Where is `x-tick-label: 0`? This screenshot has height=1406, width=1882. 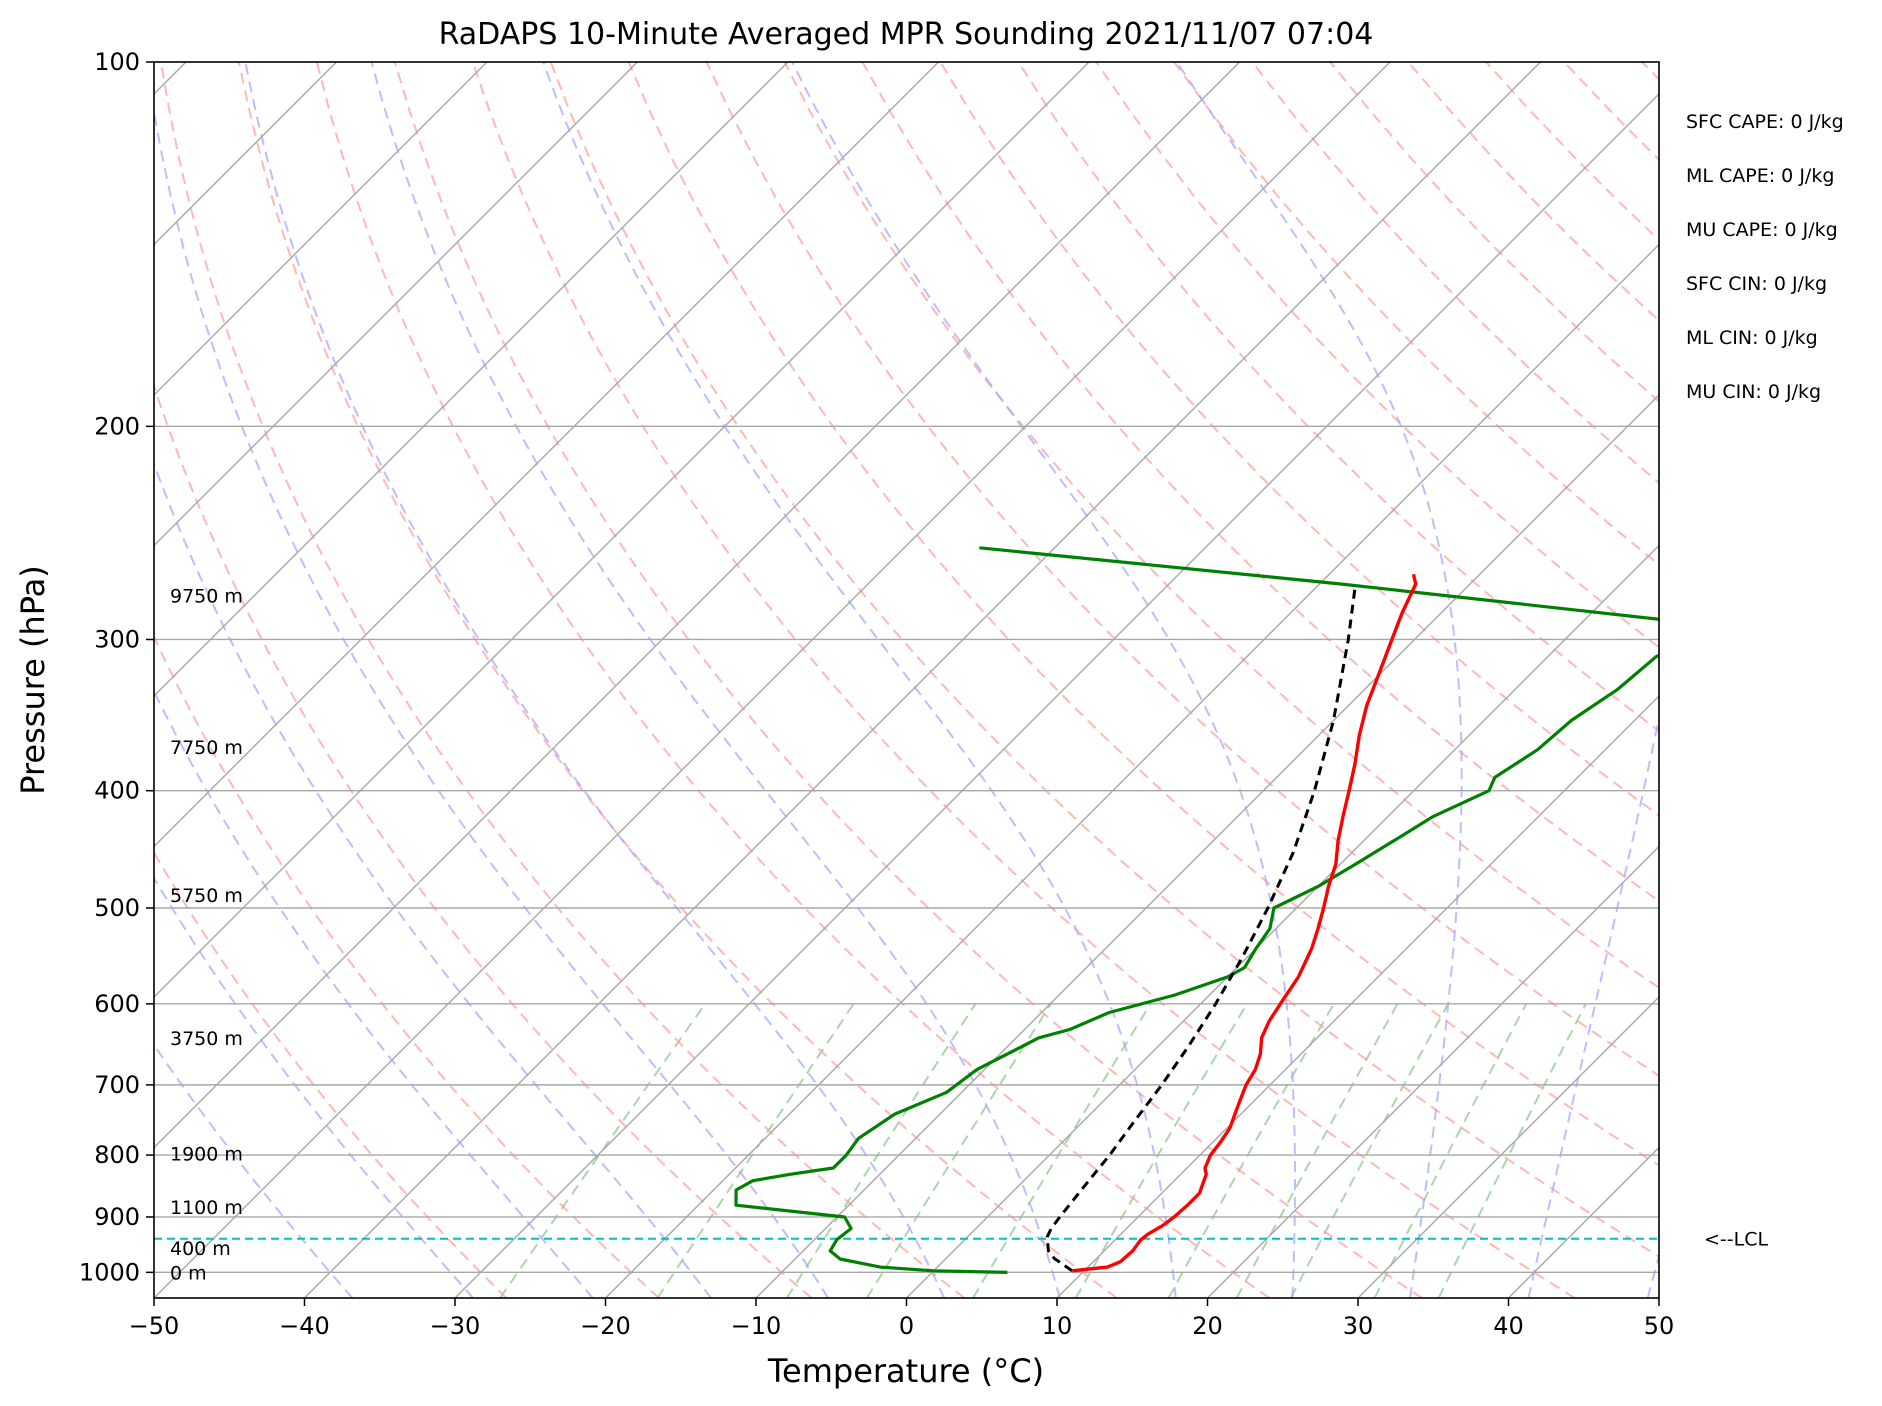 x-tick-label: 0 is located at coordinates (906, 1326).